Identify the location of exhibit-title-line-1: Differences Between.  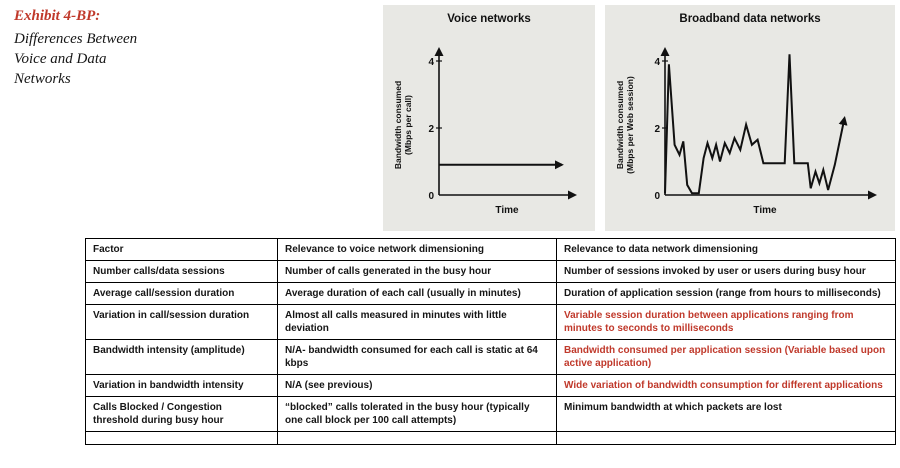
(76, 39).